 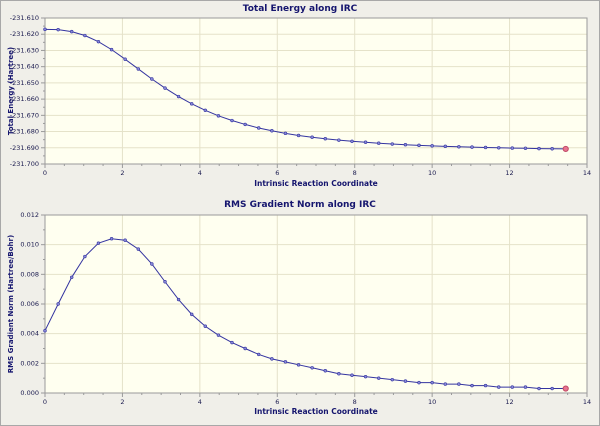 What do you see at coordinates (29, 215) in the screenshot?
I see `y-tick-label: 0.012` at bounding box center [29, 215].